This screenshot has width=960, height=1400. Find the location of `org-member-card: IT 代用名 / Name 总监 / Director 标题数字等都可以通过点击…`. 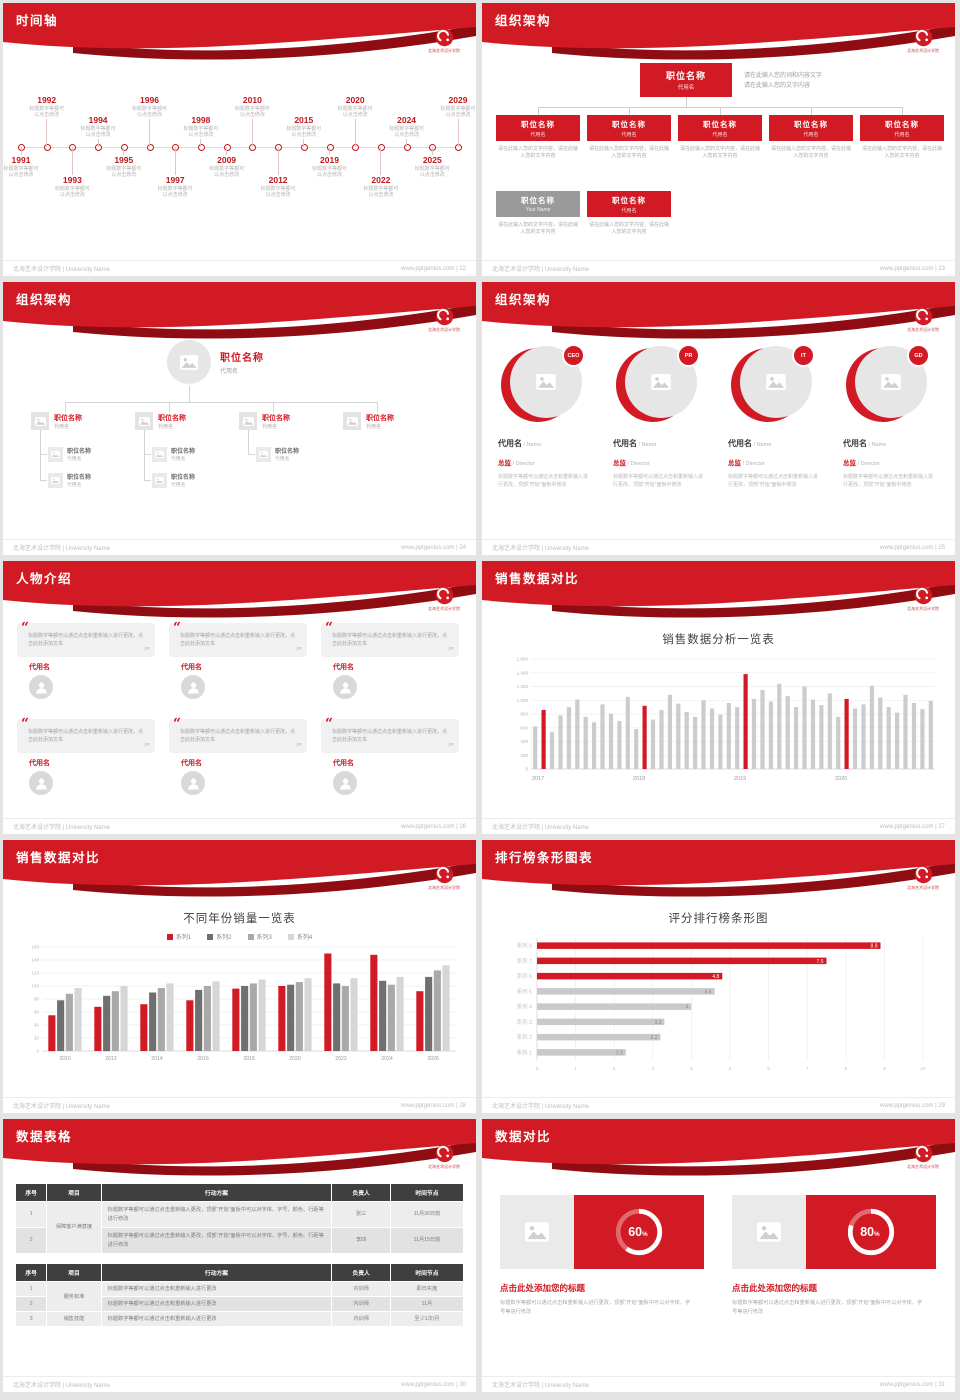

org-member-card: IT 代用名 / Name 总监 / Director 标题数字等都可以通过点击… is located at coordinates (779, 417).